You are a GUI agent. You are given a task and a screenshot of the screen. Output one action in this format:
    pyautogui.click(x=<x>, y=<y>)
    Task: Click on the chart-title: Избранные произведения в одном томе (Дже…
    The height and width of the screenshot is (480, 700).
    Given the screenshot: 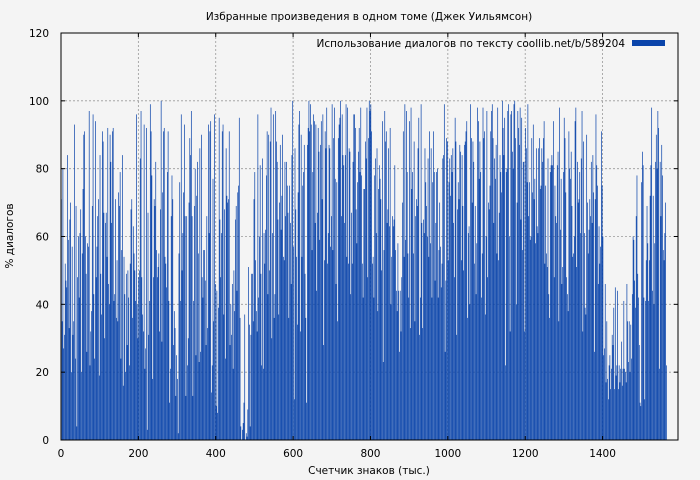 What is the action you would take?
    pyautogui.click(x=369, y=17)
    